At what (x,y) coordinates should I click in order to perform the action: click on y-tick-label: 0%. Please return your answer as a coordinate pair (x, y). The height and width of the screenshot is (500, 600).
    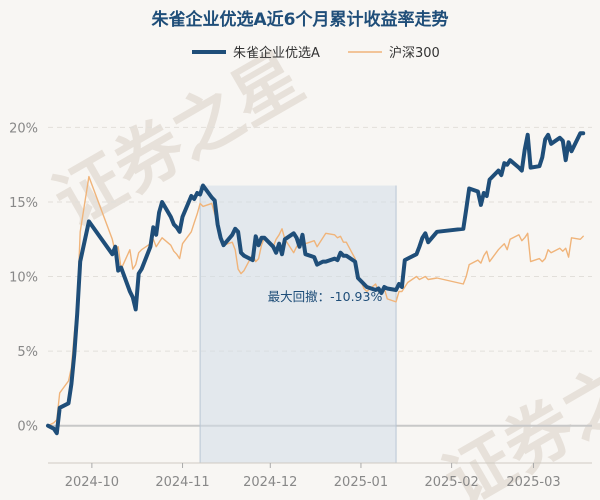
    Looking at the image, I should click on (27, 427).